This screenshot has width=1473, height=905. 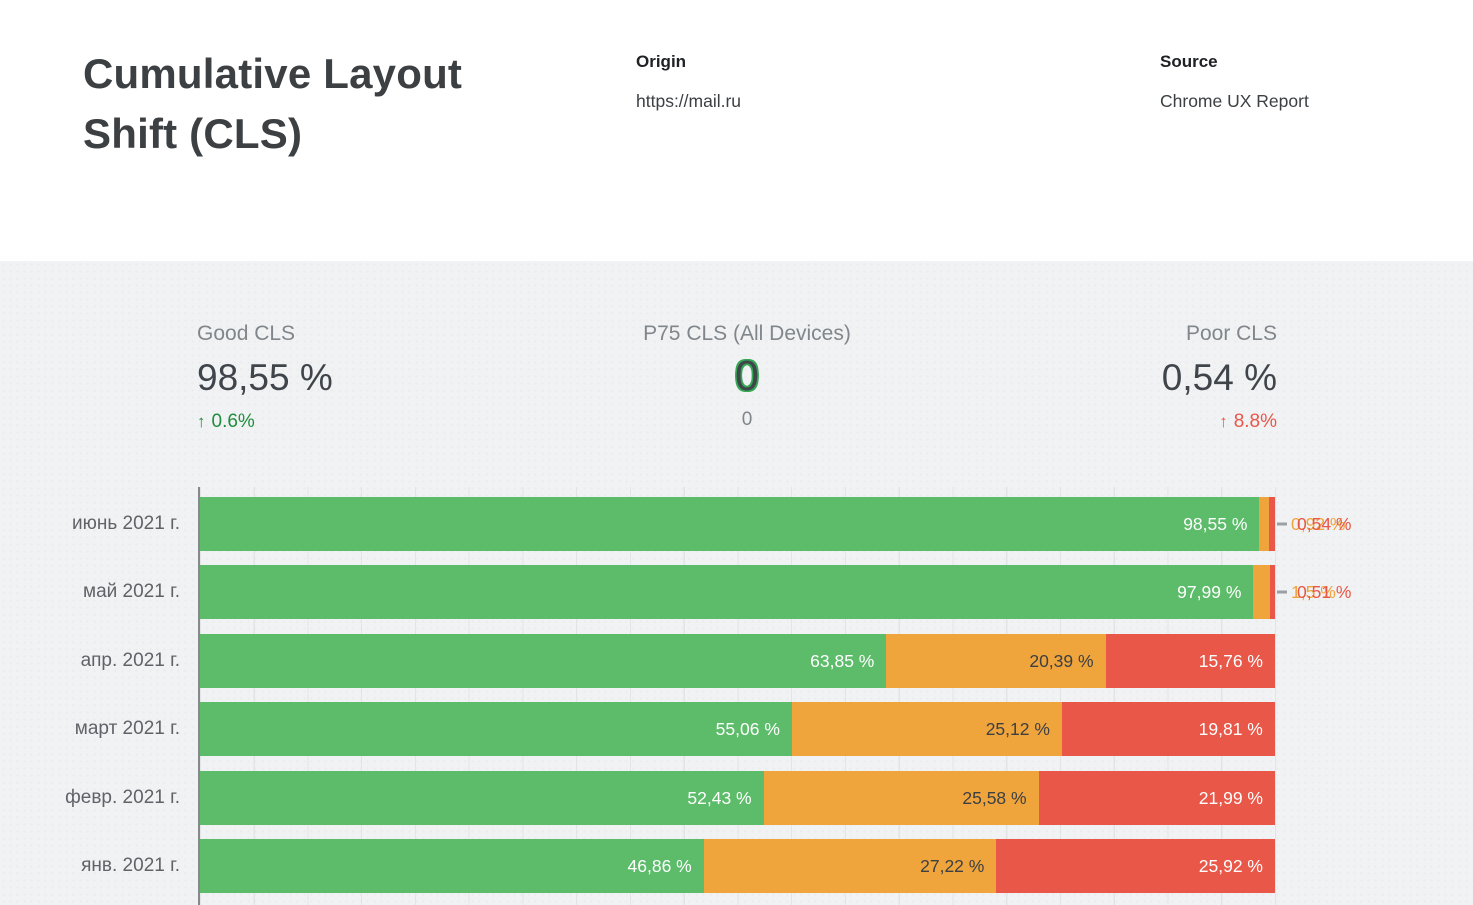 What do you see at coordinates (265, 421) in the screenshot?
I see `scorecard-delta: ↑ 0.6%` at bounding box center [265, 421].